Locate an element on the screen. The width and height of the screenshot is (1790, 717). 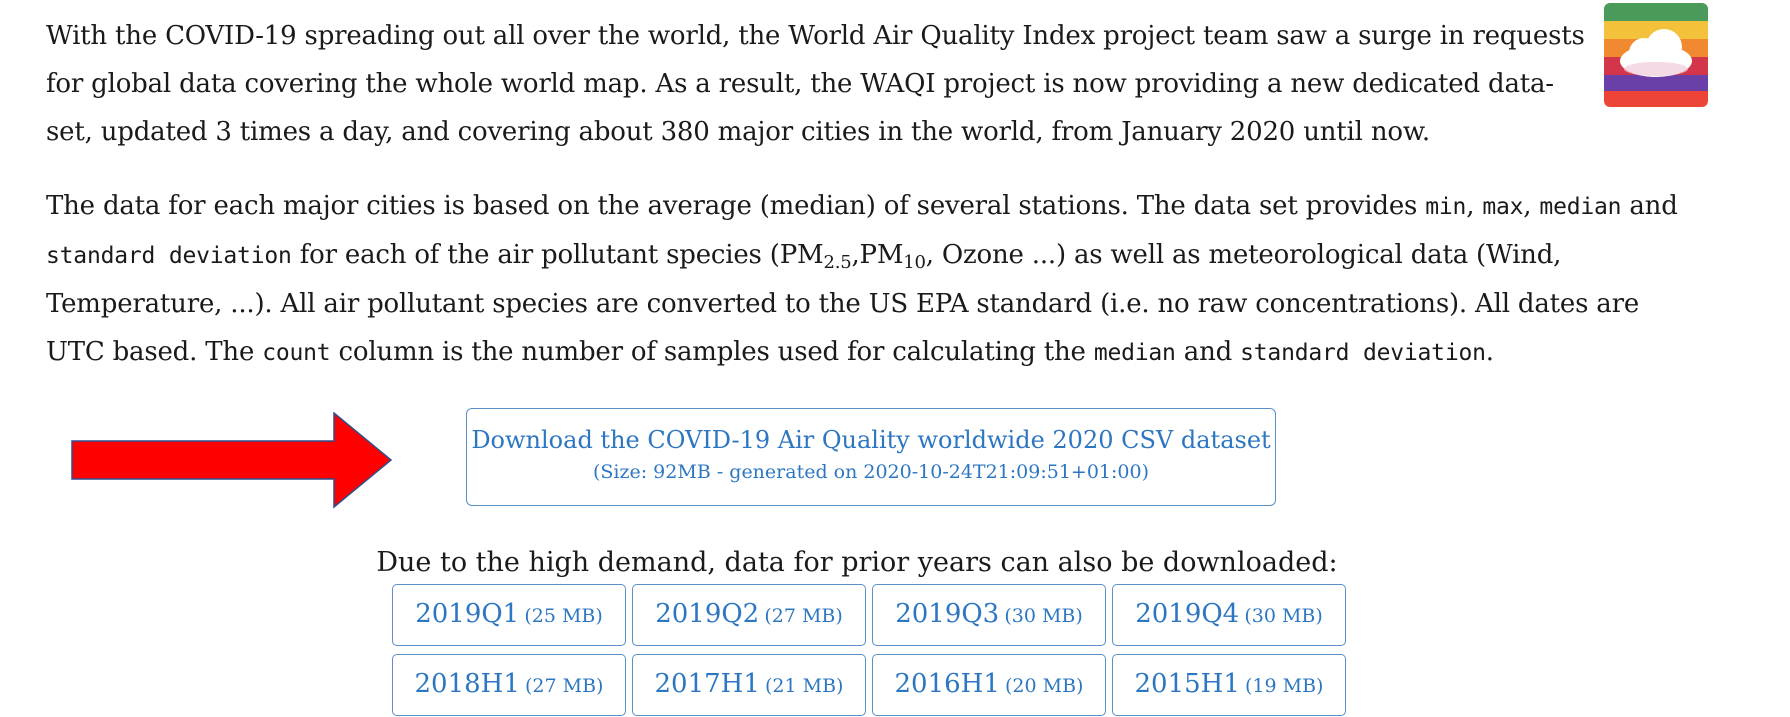
right-arrow-icon is located at coordinates (232, 460).